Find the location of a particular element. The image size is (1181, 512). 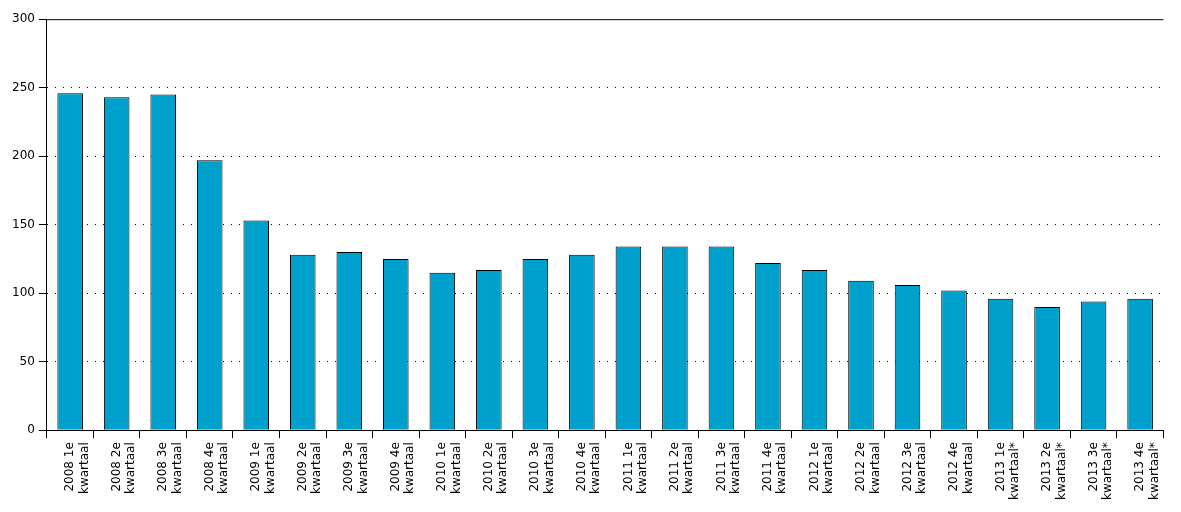

y-tick-label: 200 is located at coordinates (23, 155).